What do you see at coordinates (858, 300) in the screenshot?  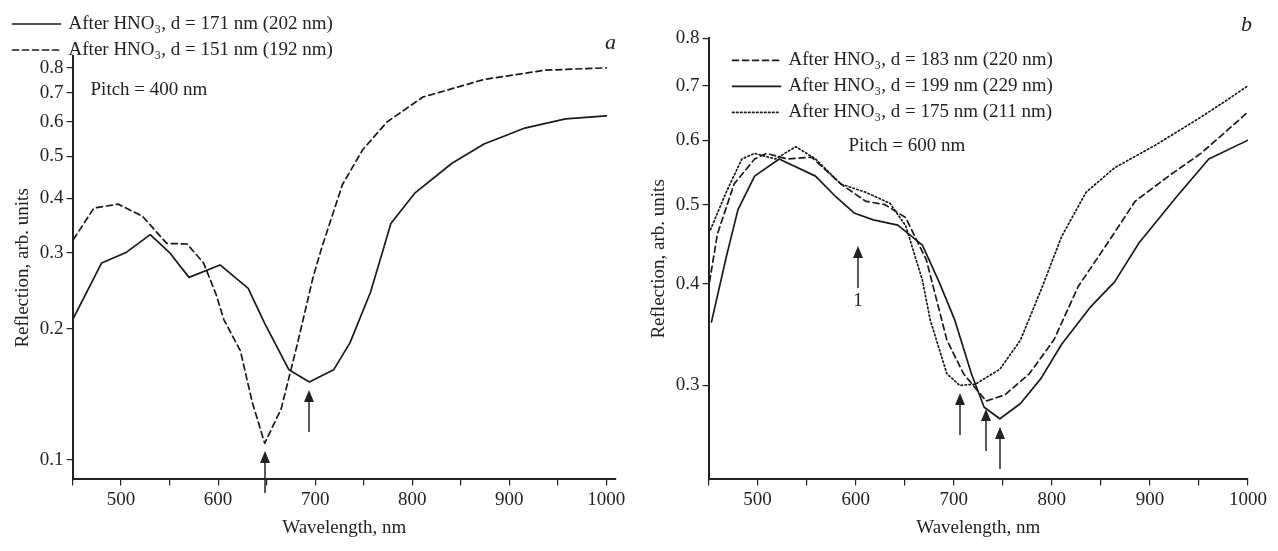 I see `annotation: 1` at bounding box center [858, 300].